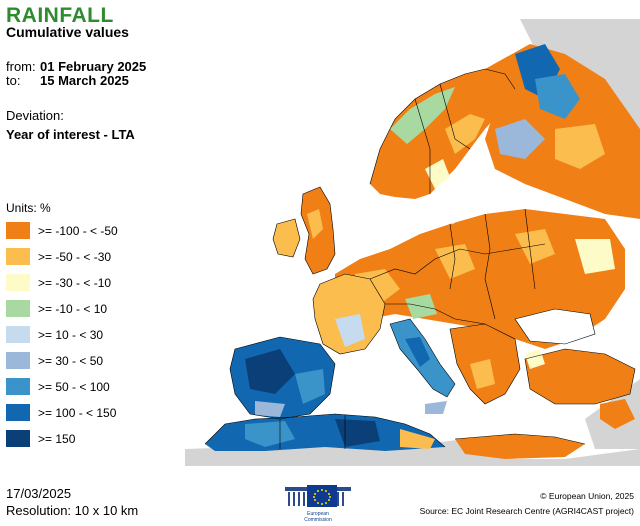 This screenshot has width=640, height=526. Describe the element at coordinates (28, 208) in the screenshot. I see `legend-units: Units: %` at that location.